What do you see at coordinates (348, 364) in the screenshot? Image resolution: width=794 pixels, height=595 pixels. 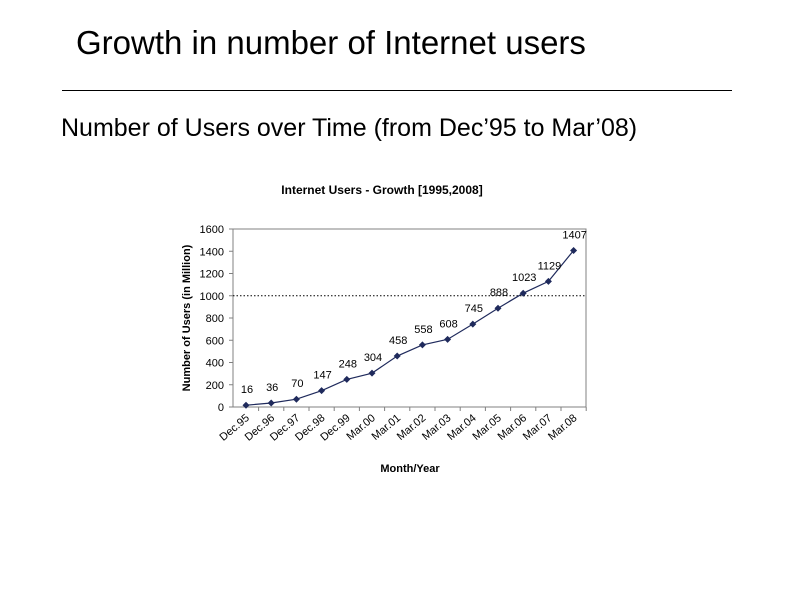 I see `data-label: 248` at bounding box center [348, 364].